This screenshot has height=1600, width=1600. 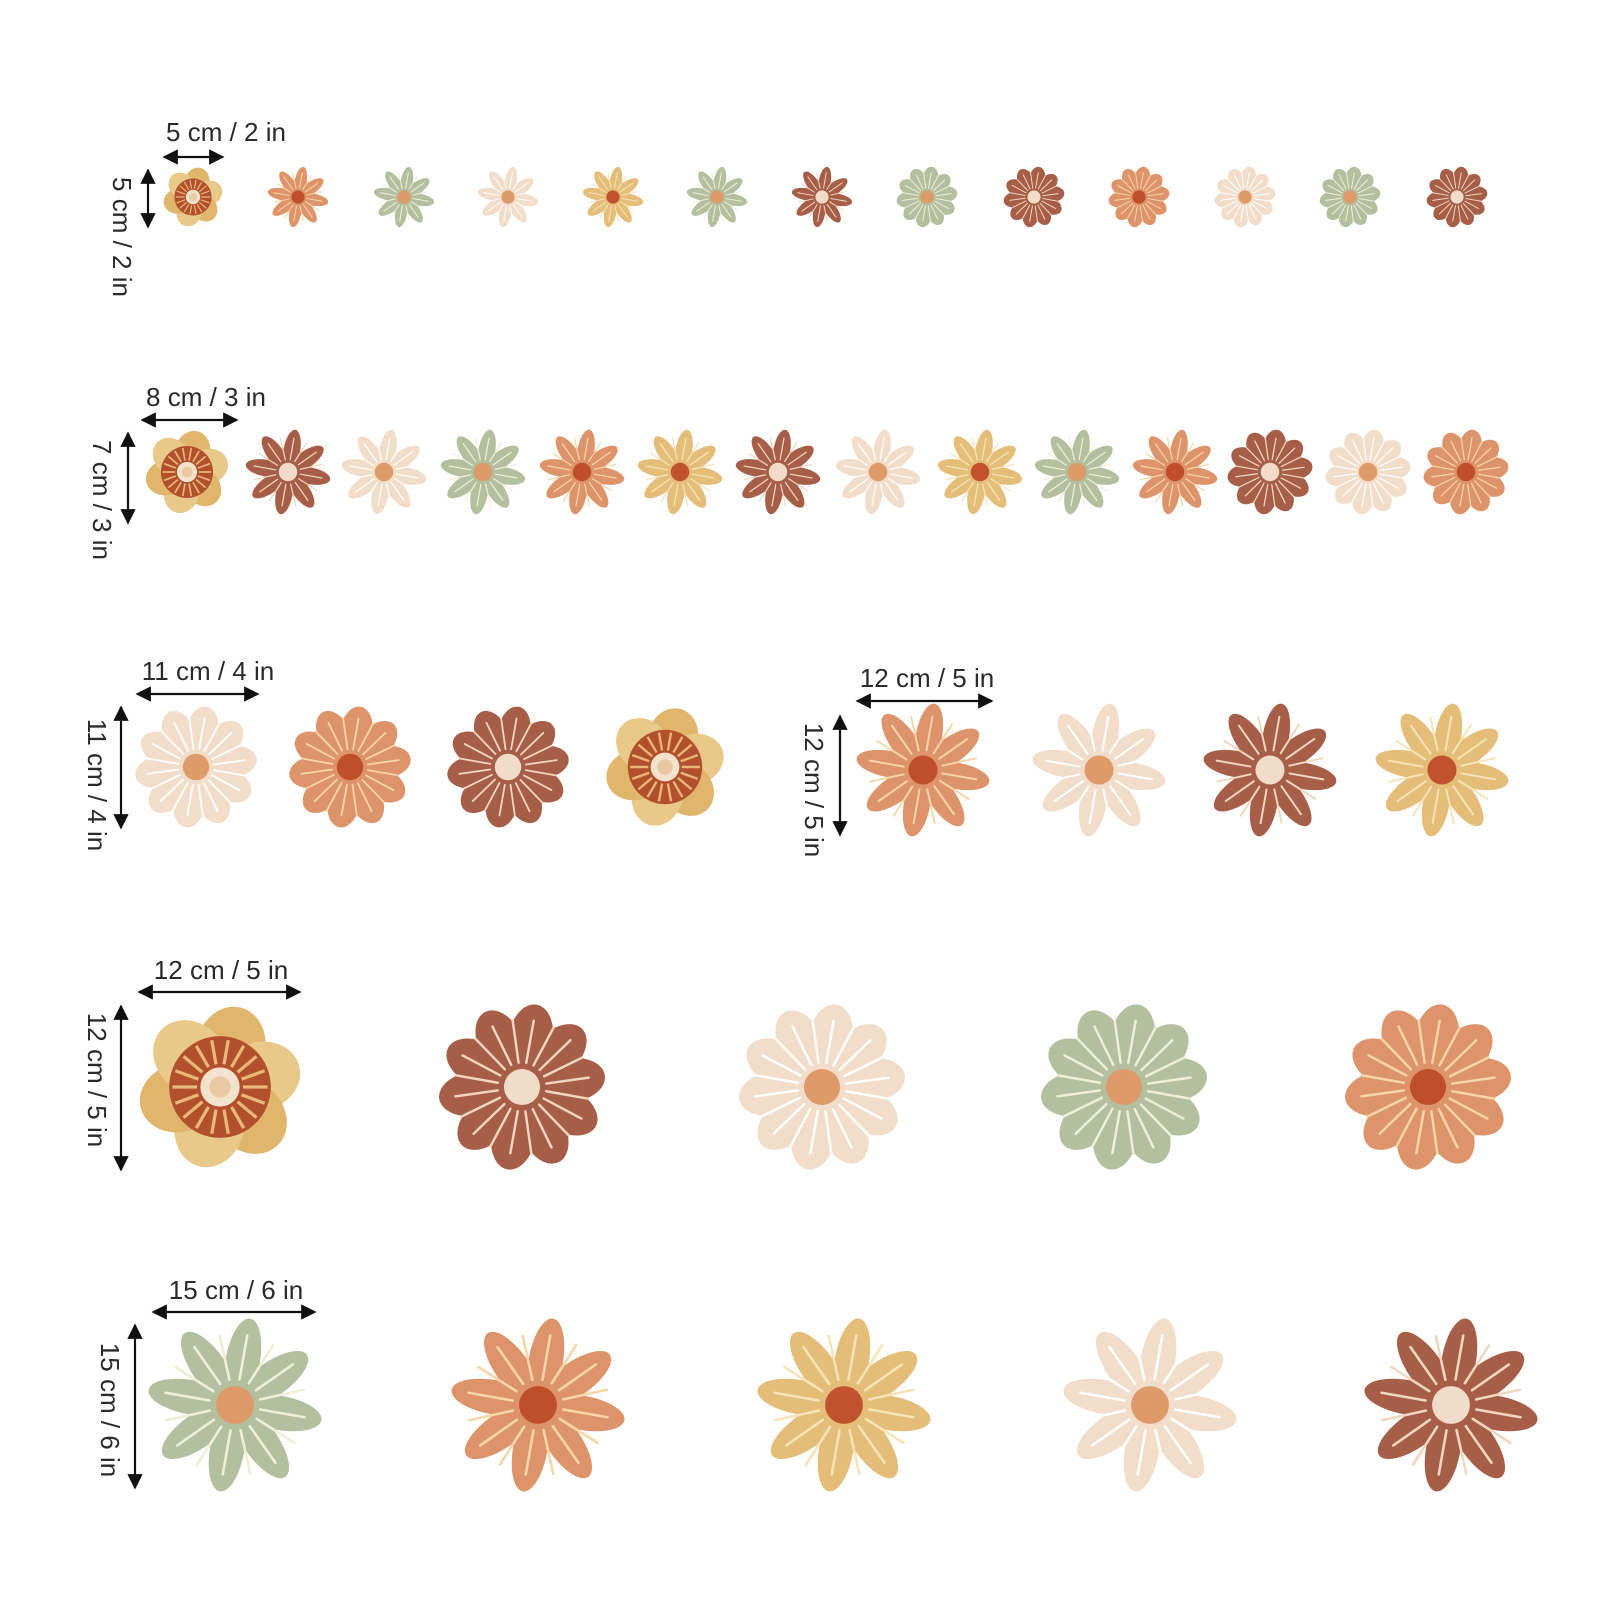 What do you see at coordinates (221, 970) in the screenshot?
I see `width-label: 12 cm / 5 in` at bounding box center [221, 970].